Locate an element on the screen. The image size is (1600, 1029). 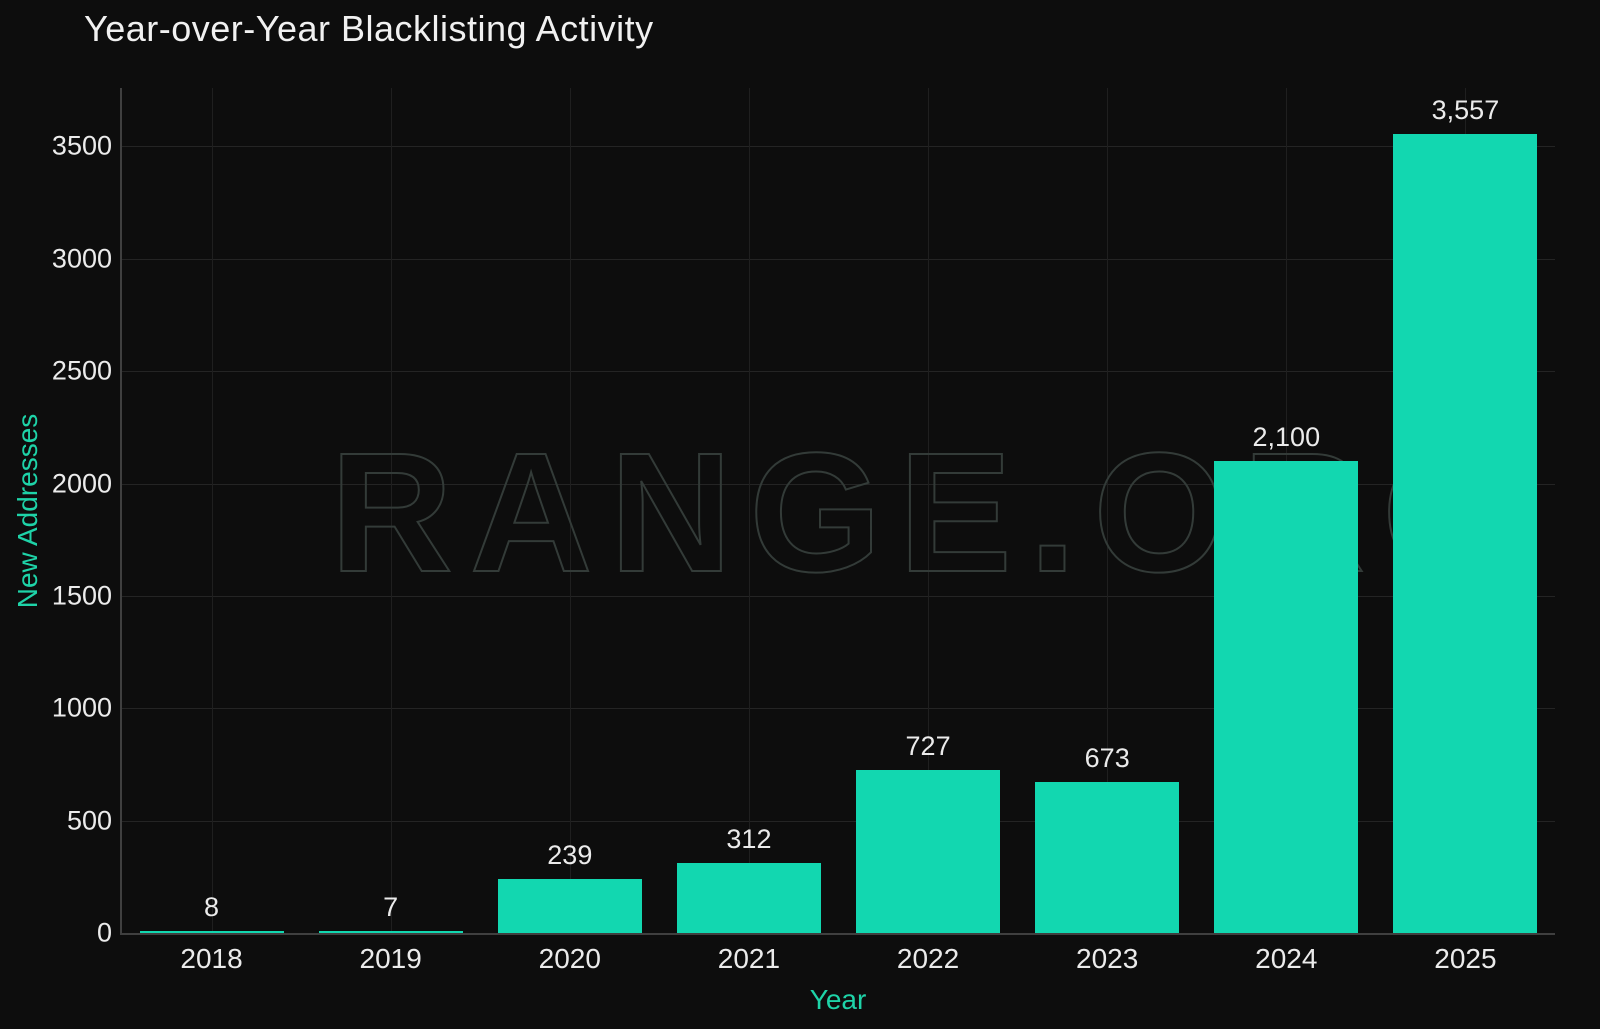
y-tick-label: 3500 is located at coordinates (81, 145).